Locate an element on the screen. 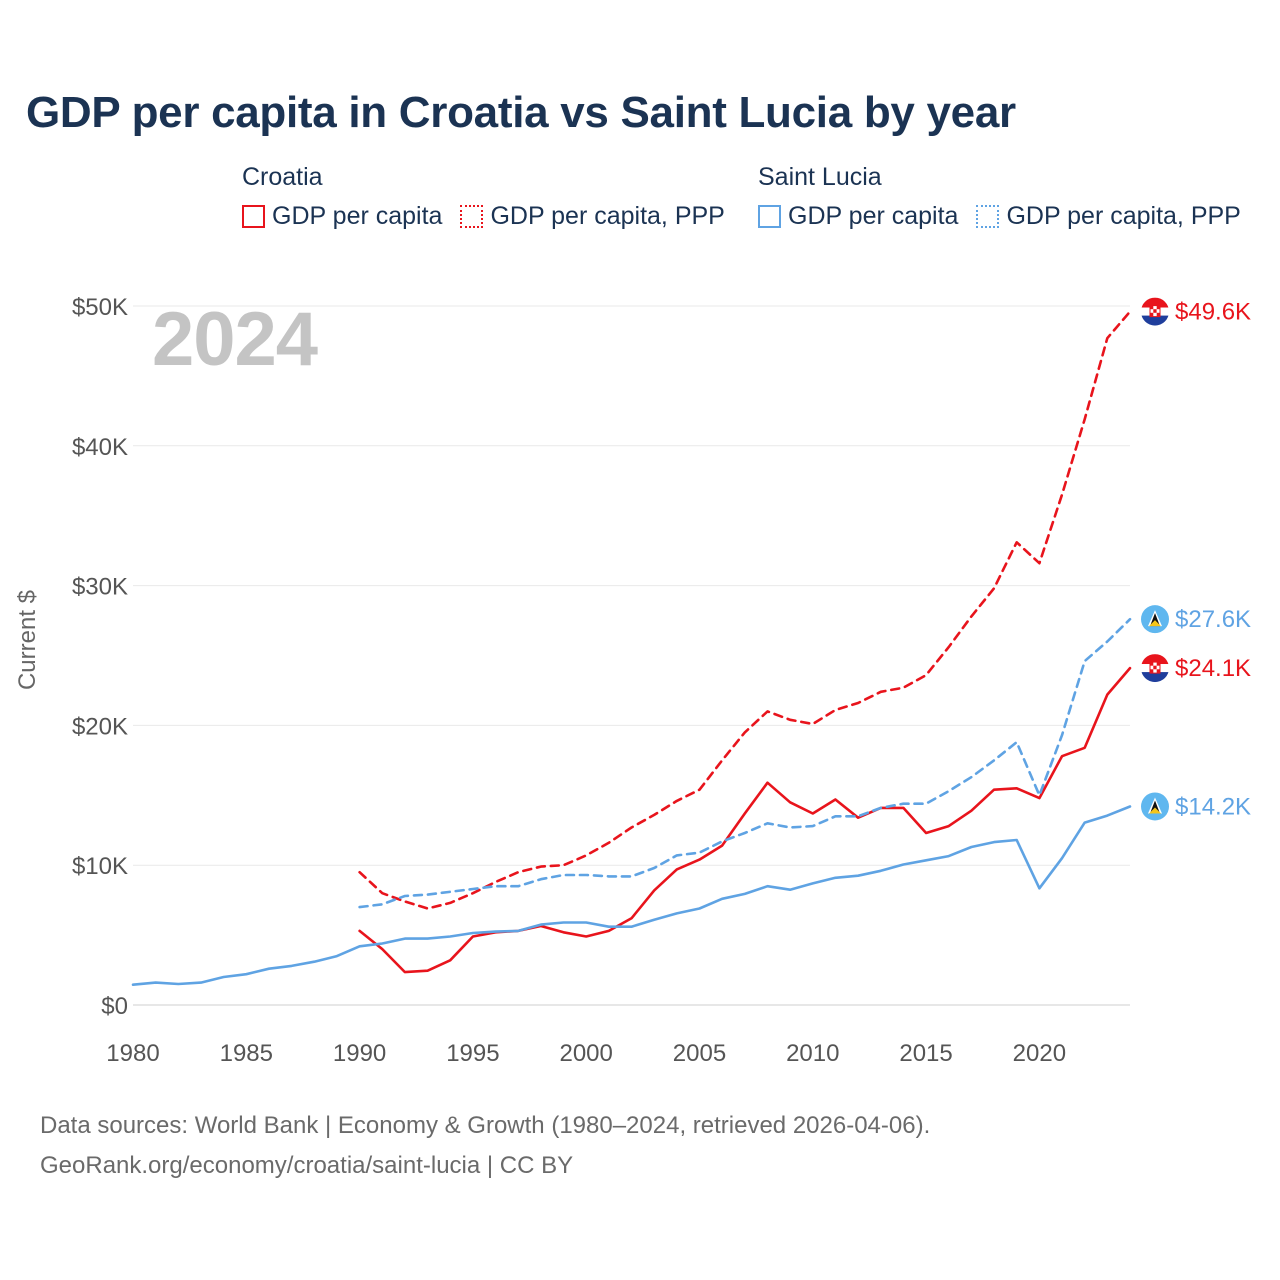  legend-swatch-dotted-blue is located at coordinates (988, 216).